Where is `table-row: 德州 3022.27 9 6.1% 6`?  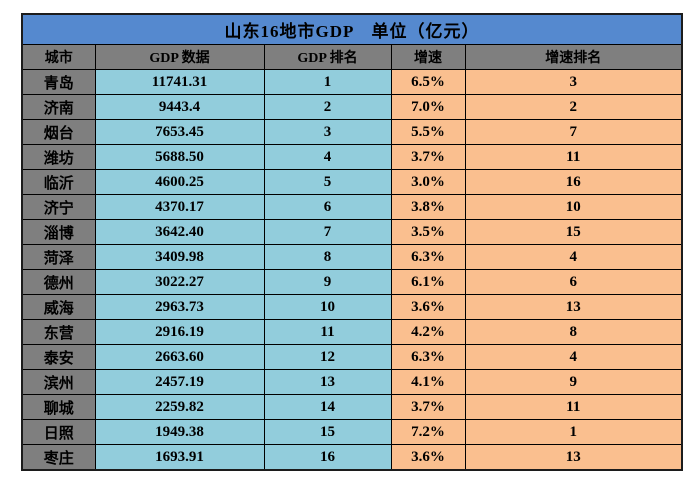
table-row: 德州 3022.27 9 6.1% 6 is located at coordinates (352, 282).